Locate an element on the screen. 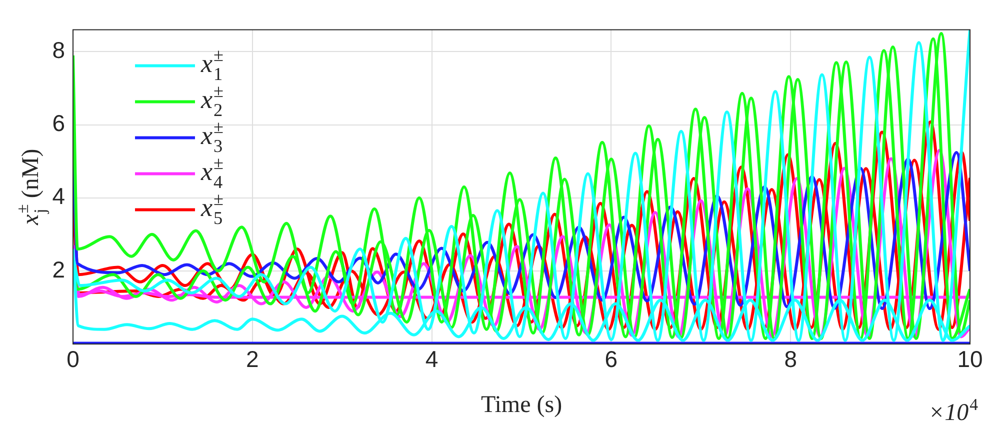  x-tick-label: 2 is located at coordinates (252, 359).